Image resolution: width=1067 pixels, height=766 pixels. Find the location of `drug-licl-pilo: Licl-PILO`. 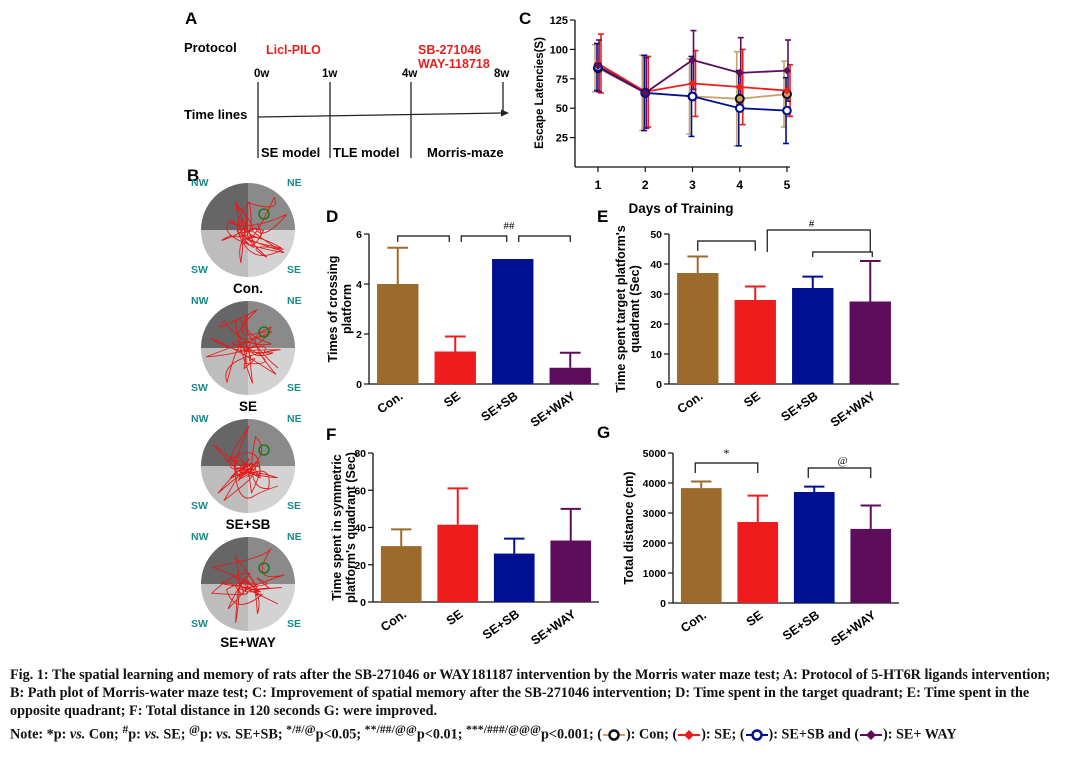

drug-licl-pilo: Licl-PILO is located at coordinates (293, 50).